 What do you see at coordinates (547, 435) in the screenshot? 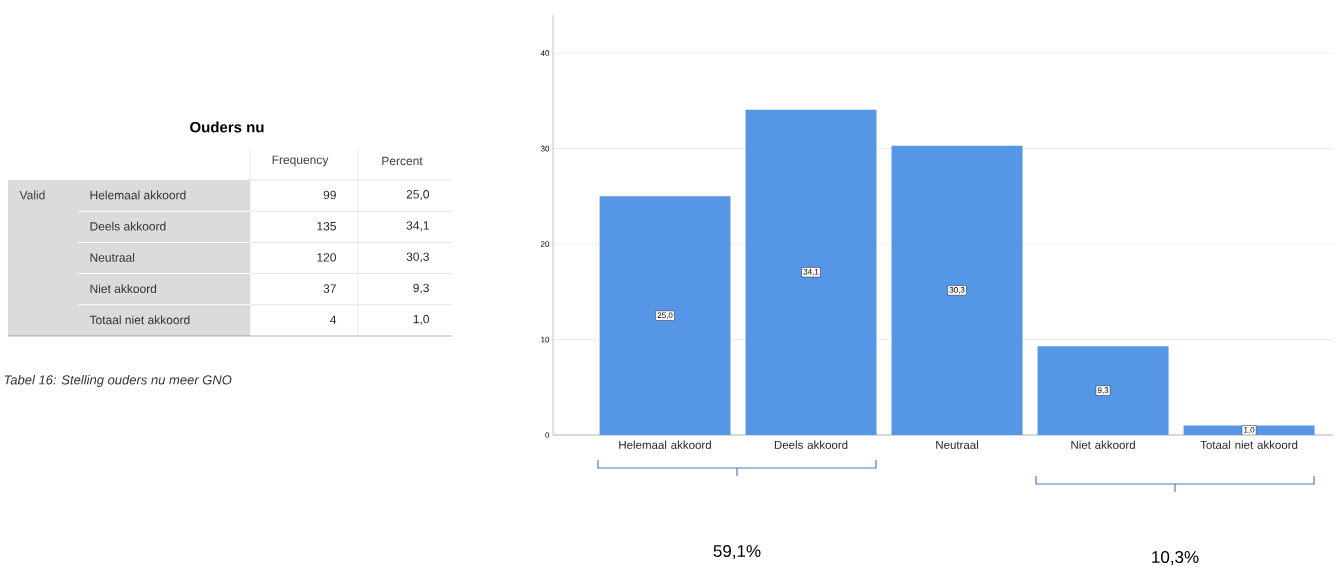
I see `y-tick-label: 0` at bounding box center [547, 435].